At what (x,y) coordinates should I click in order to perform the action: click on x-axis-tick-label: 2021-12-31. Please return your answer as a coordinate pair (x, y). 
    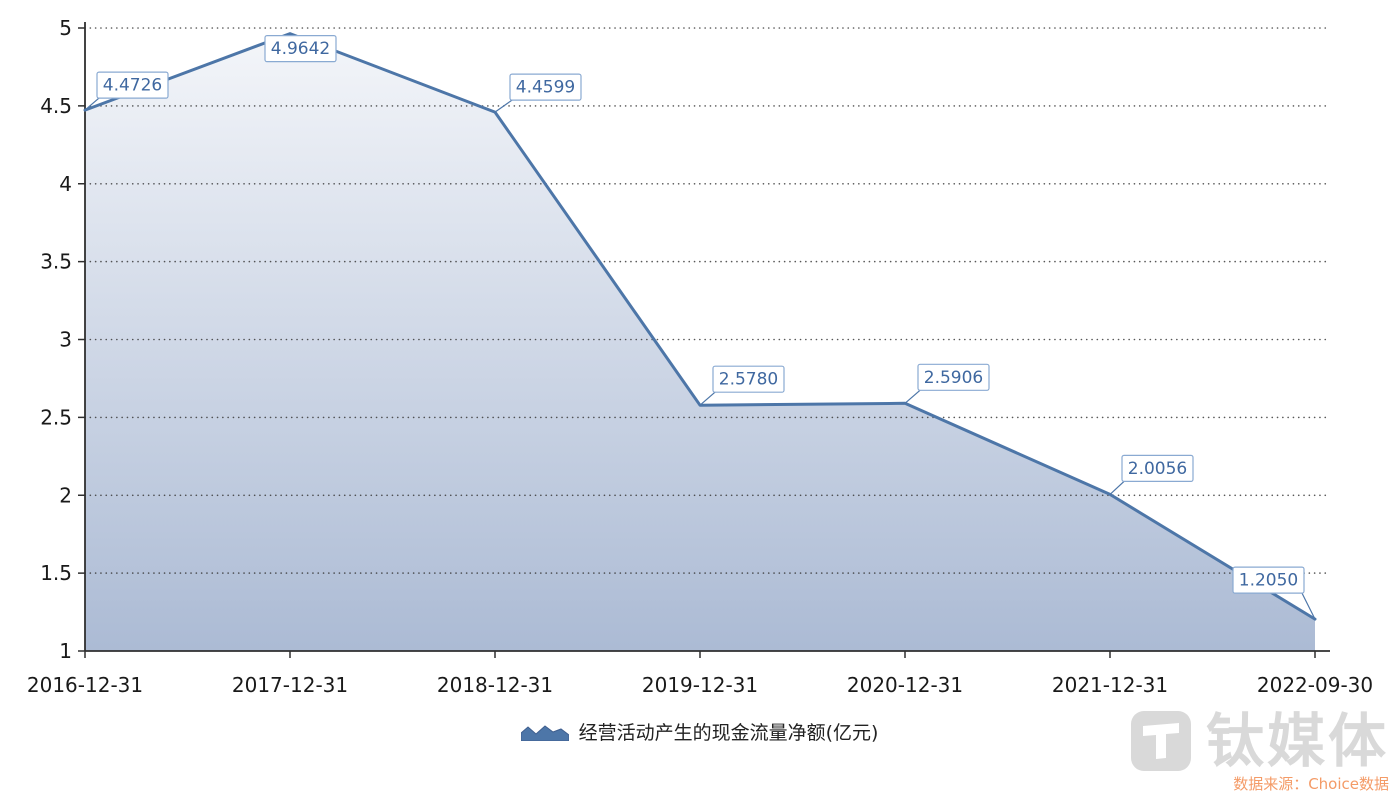
    Looking at the image, I should click on (1110, 685).